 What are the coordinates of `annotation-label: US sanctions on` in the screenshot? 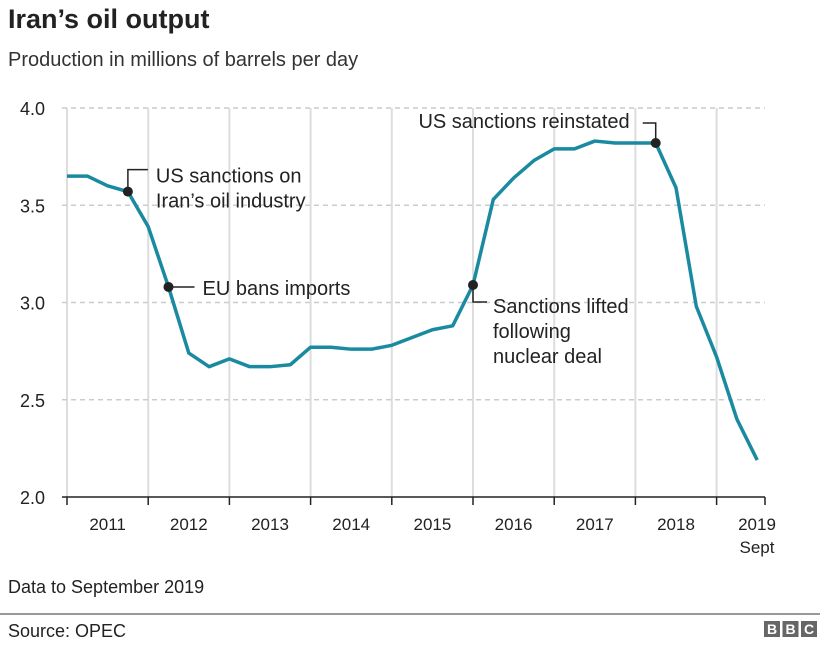 It's located at (229, 177).